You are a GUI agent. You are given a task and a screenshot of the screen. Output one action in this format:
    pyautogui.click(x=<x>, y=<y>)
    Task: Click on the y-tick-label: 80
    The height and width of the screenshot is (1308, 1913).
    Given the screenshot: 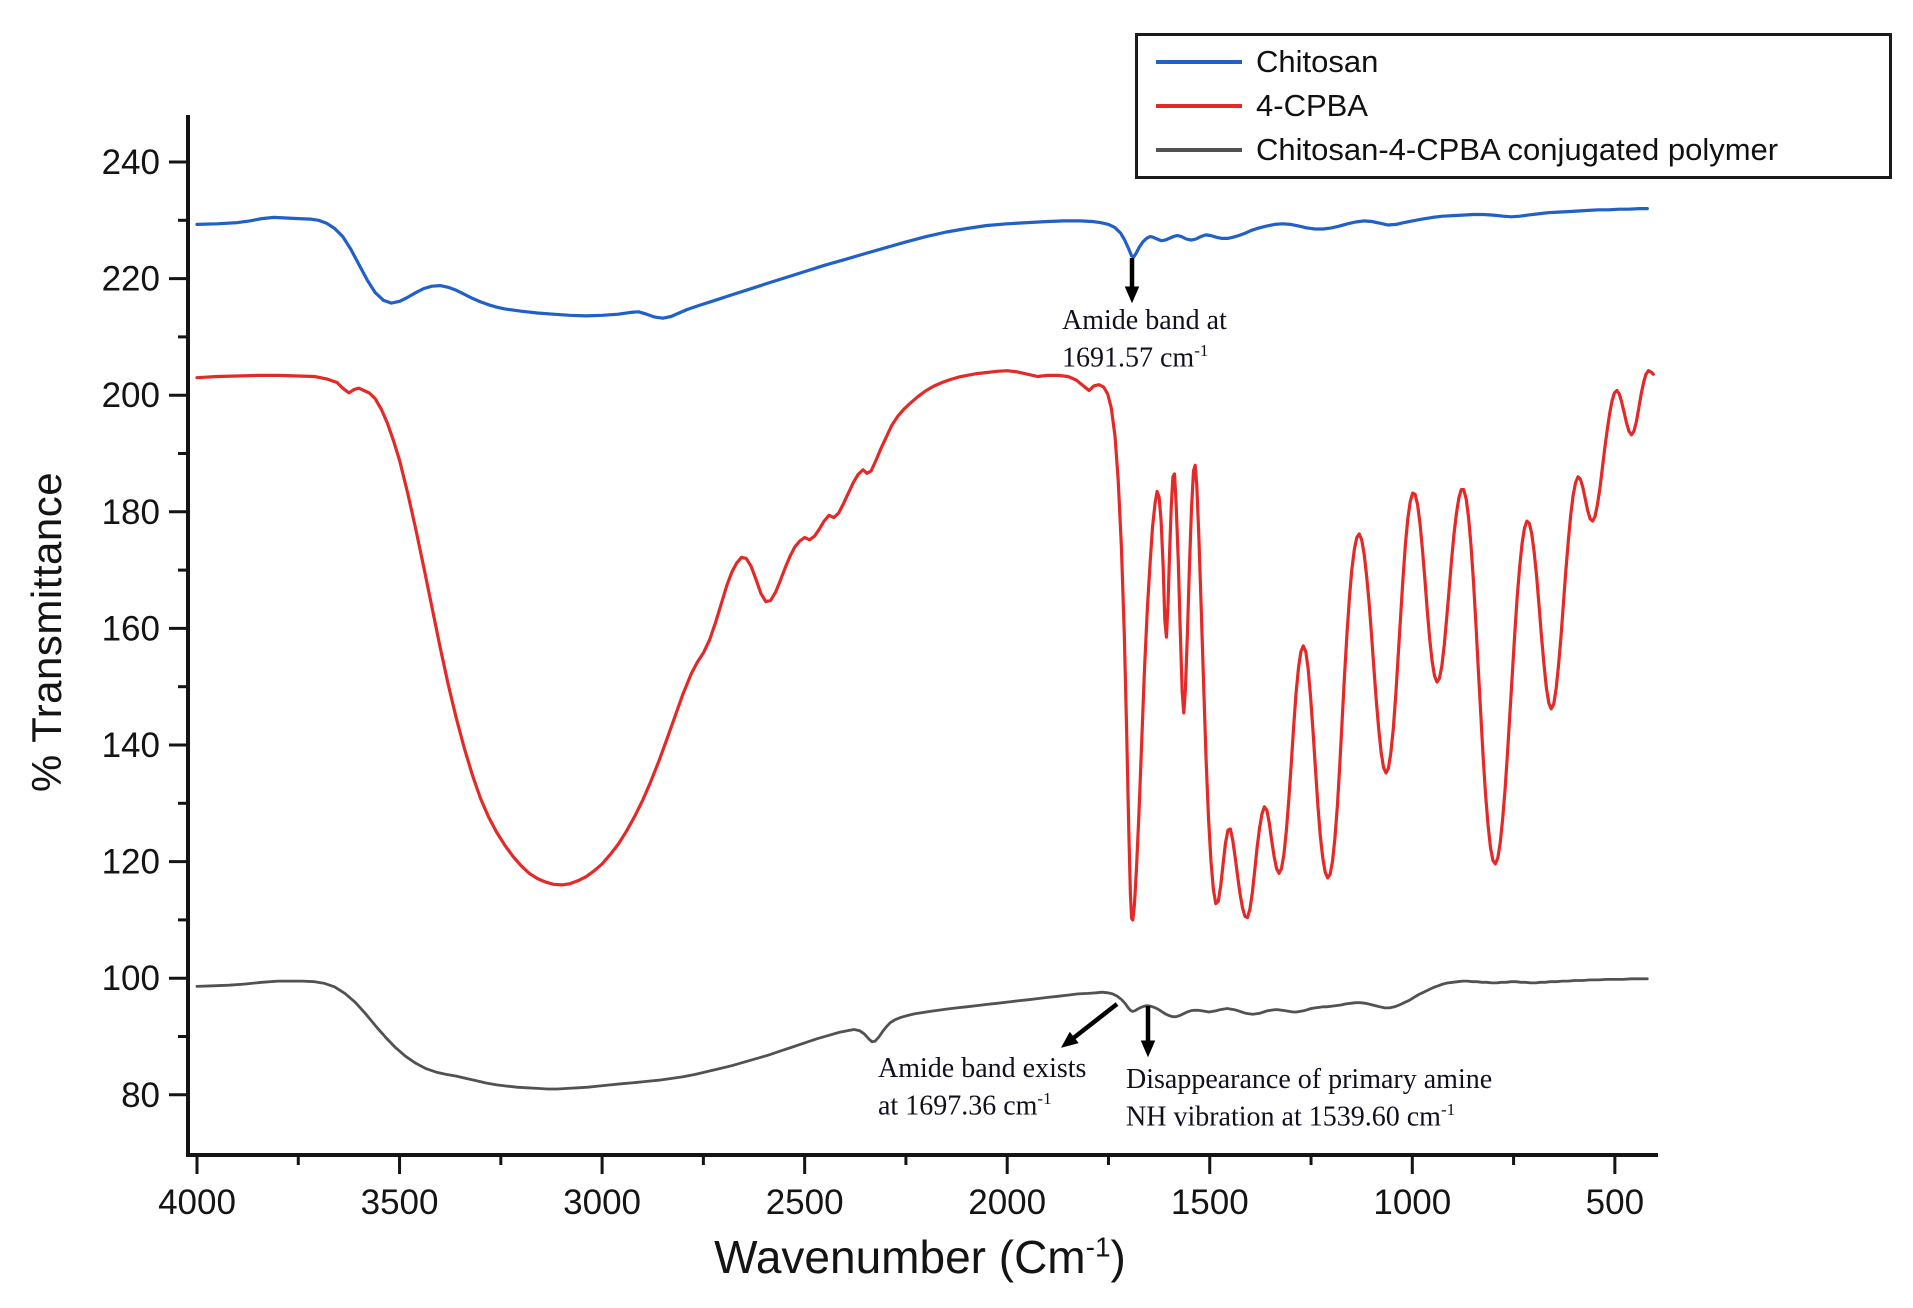 What is the action you would take?
    pyautogui.click(x=140, y=1095)
    